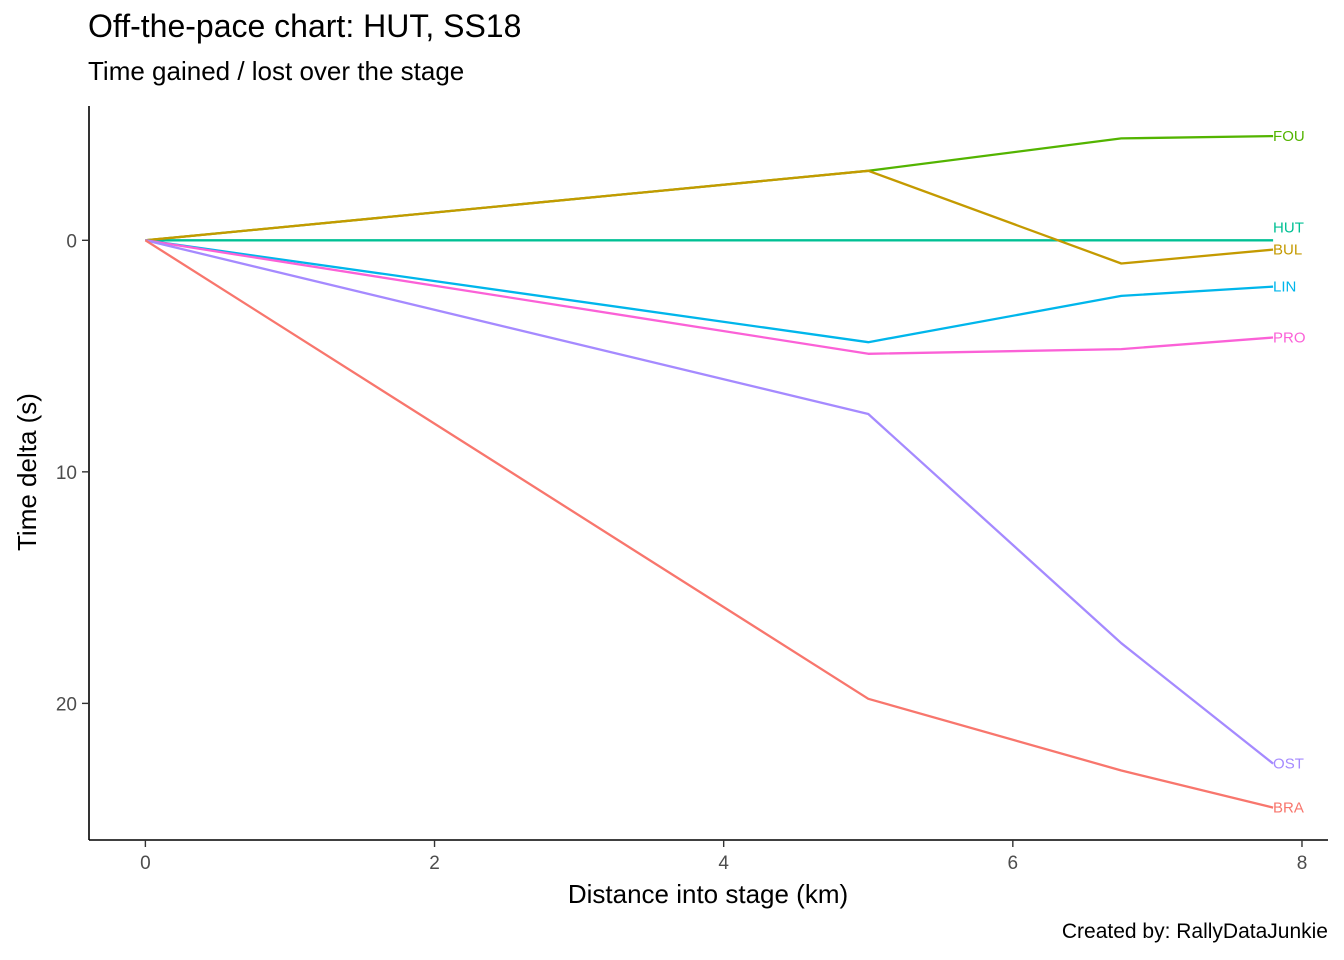  What do you see at coordinates (723, 863) in the screenshot?
I see `x-tick-label: 4` at bounding box center [723, 863].